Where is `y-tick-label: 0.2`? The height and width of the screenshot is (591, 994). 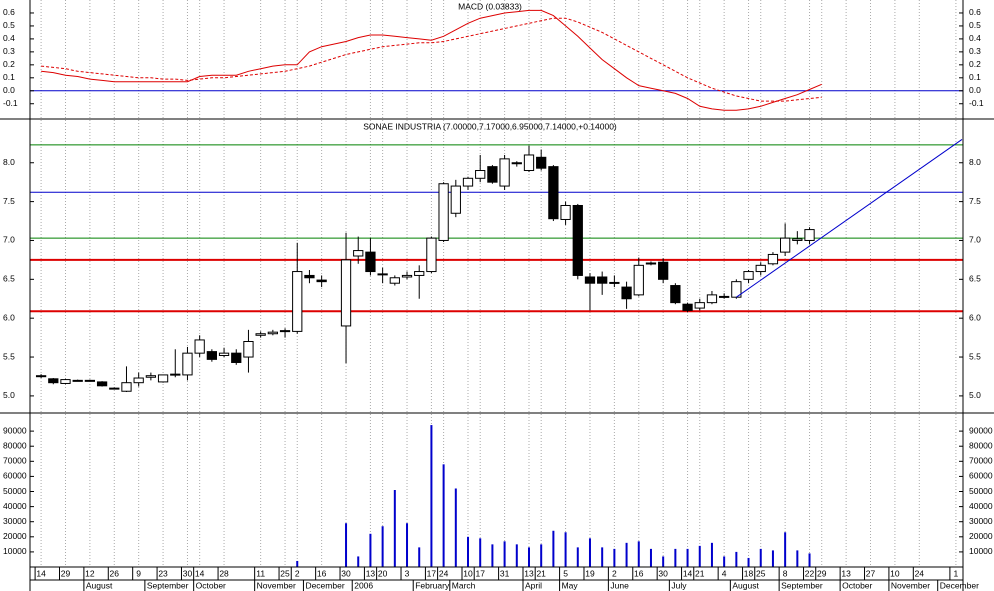
y-tick-label: 0.2 is located at coordinates (9, 64).